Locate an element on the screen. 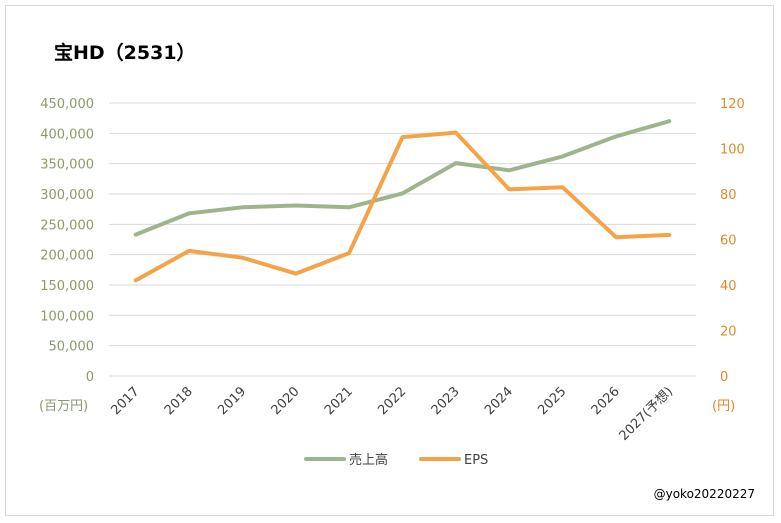  right-tick-label: 100 is located at coordinates (732, 150).